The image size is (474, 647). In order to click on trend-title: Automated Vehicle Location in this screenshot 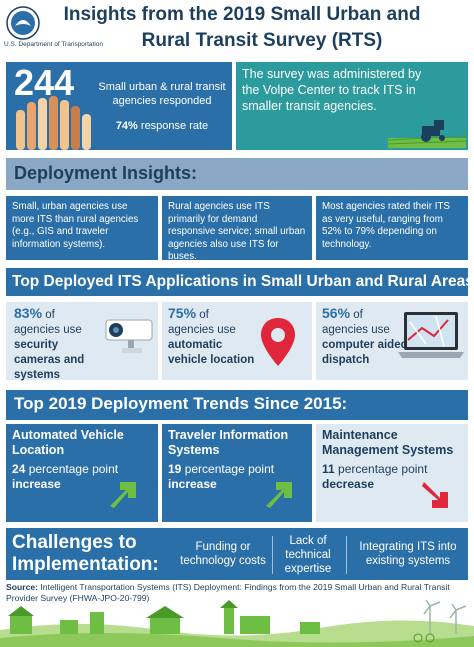, I will do `click(68, 442)`.